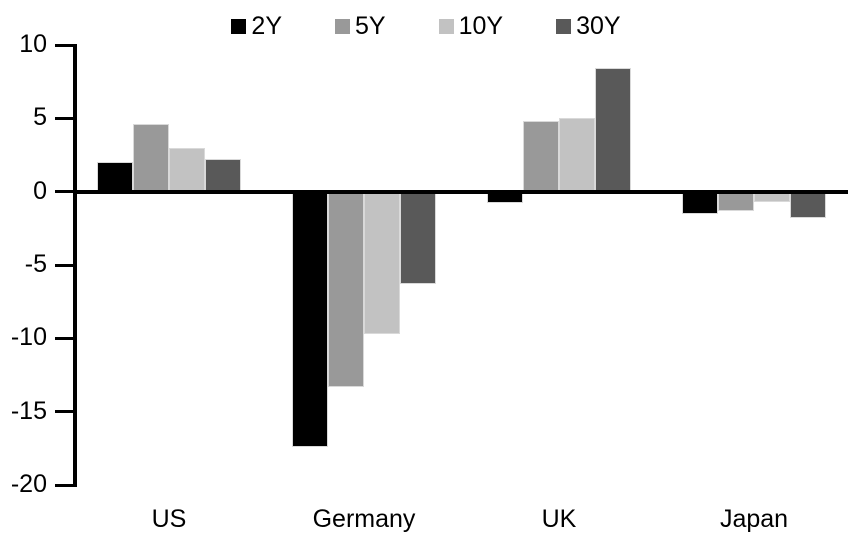  I want to click on legend-swatch-2y, so click(239, 26).